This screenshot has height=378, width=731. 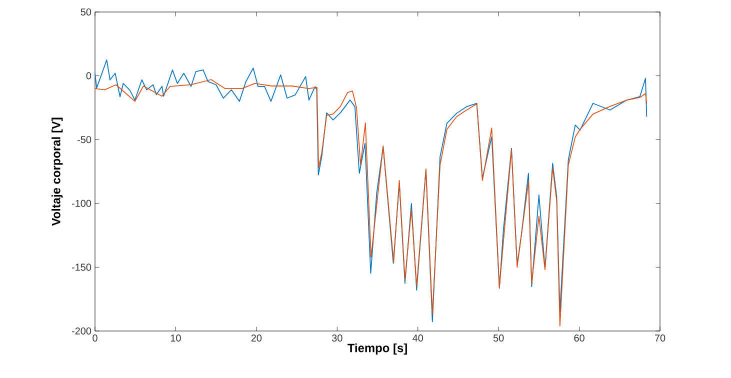 What do you see at coordinates (82, 267) in the screenshot?
I see `y-tick-label: -150` at bounding box center [82, 267].